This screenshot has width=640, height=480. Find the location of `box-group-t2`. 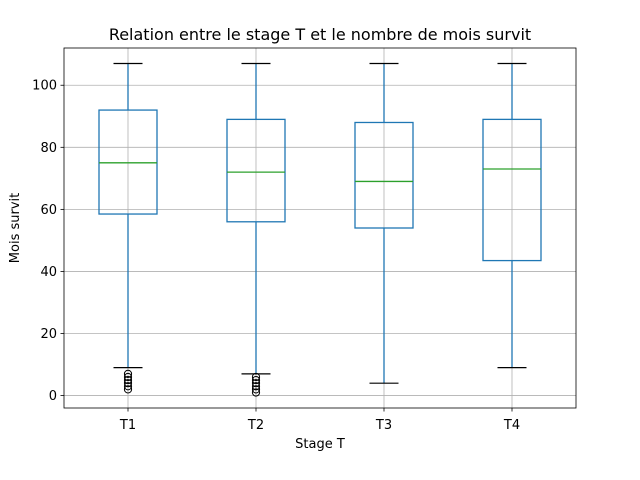

box-group-t2 is located at coordinates (256, 229).